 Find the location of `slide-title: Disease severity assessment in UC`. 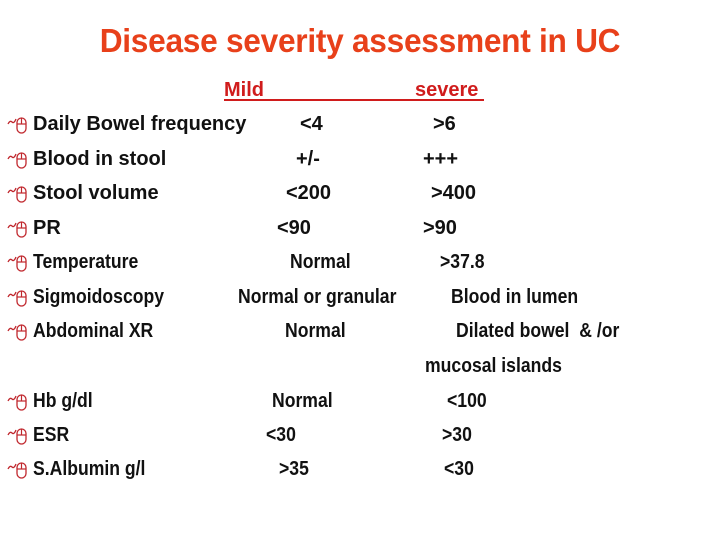

slide-title: Disease severity assessment in UC is located at coordinates (360, 40).